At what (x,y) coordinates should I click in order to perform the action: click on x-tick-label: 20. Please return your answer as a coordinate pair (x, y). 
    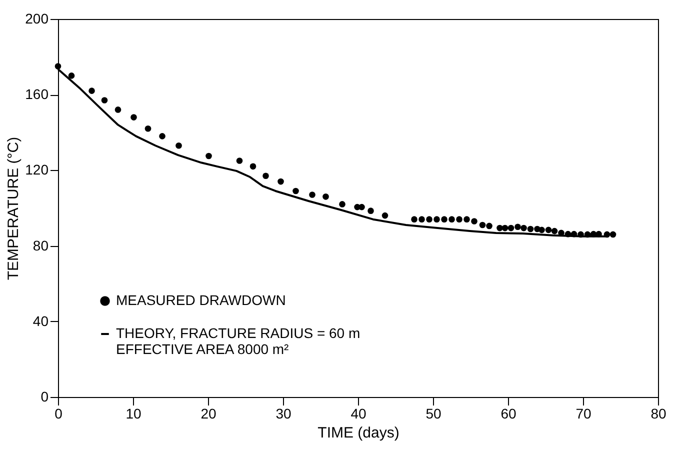
    Looking at the image, I should click on (208, 414).